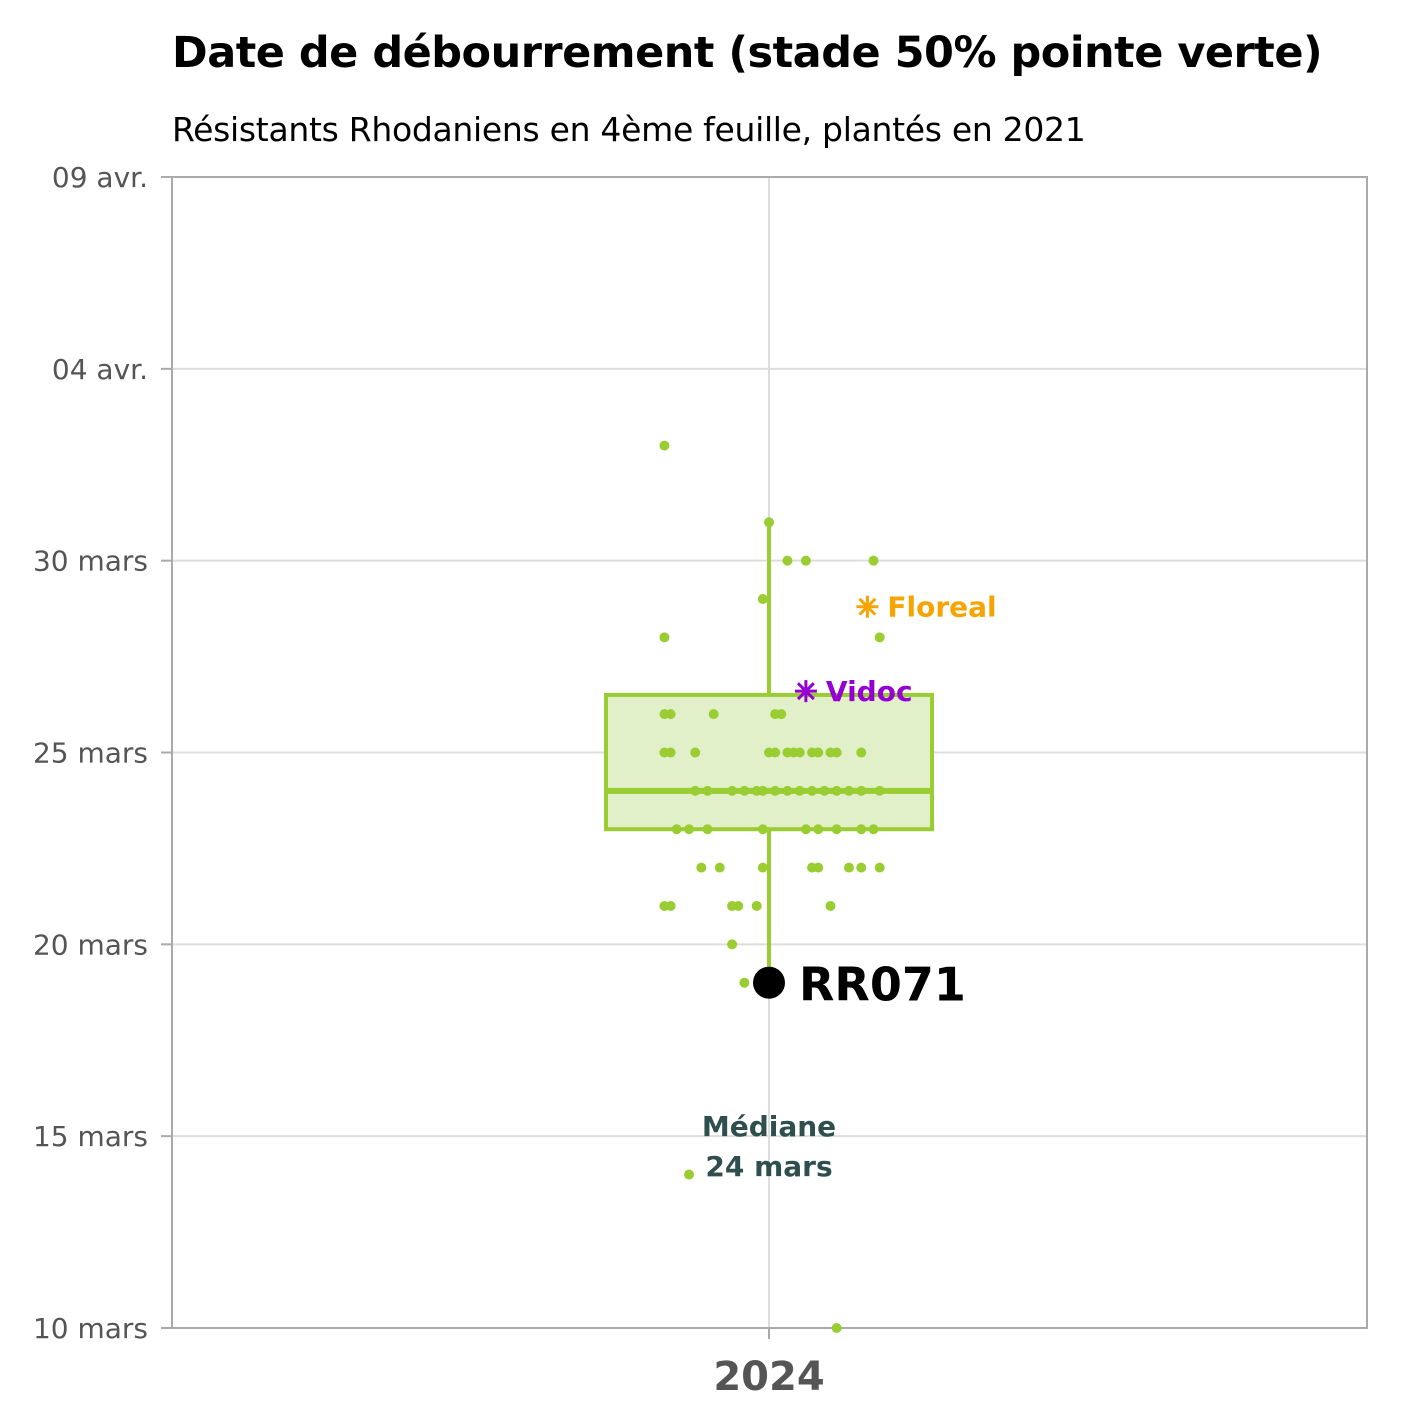  What do you see at coordinates (869, 691) in the screenshot?
I see `reference-label: Vidoc` at bounding box center [869, 691].